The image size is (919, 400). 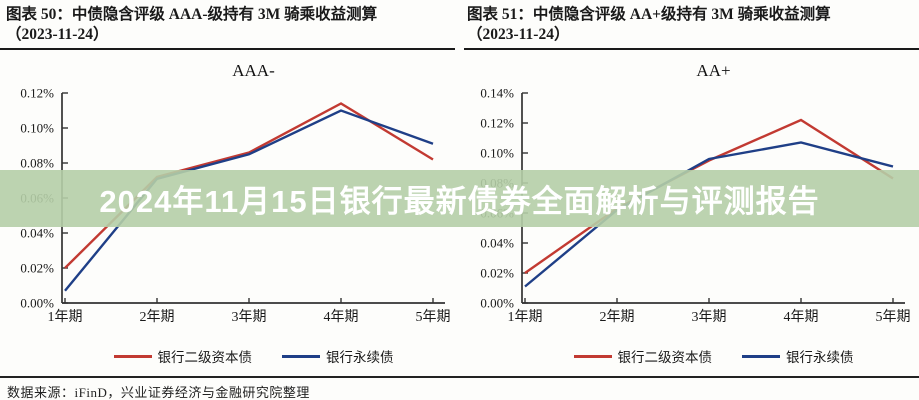 I want to click on overlay-banner: 2024年11月15日银行最新债券全面解析与评测报告, so click(x=459, y=198).